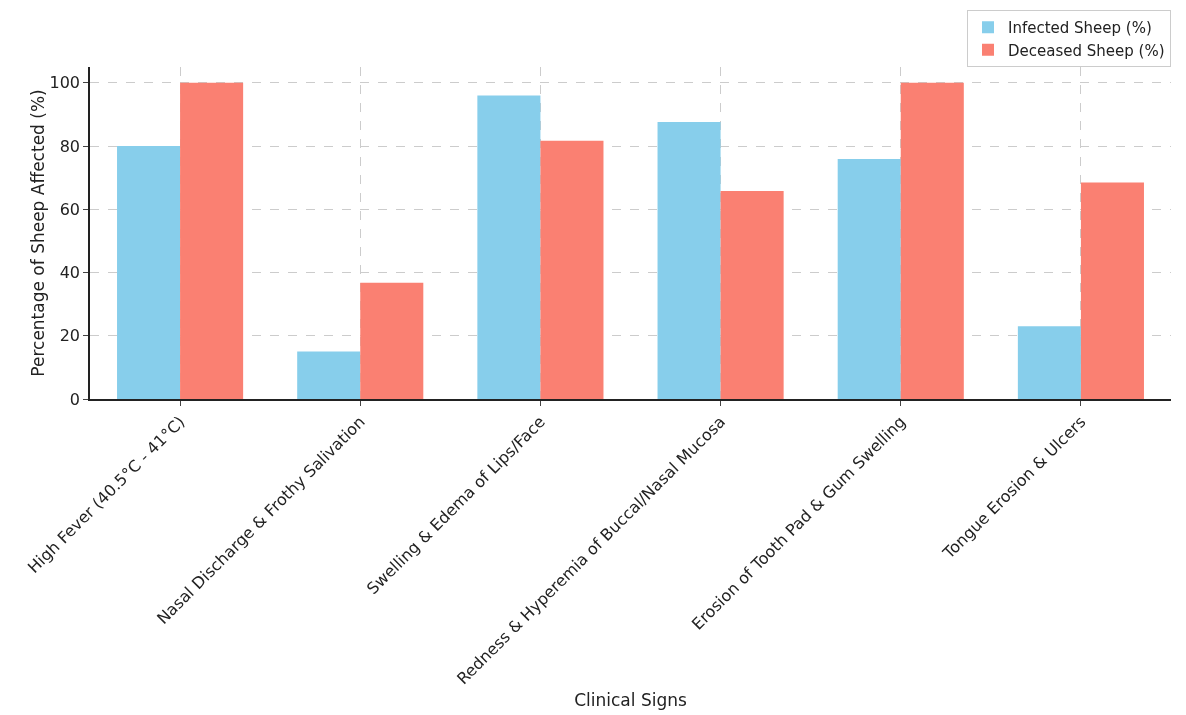 The width and height of the screenshot is (1186, 715). What do you see at coordinates (37, 233) in the screenshot?
I see `y-axis-title: Percentage of Sheep Affected (%)` at bounding box center [37, 233].